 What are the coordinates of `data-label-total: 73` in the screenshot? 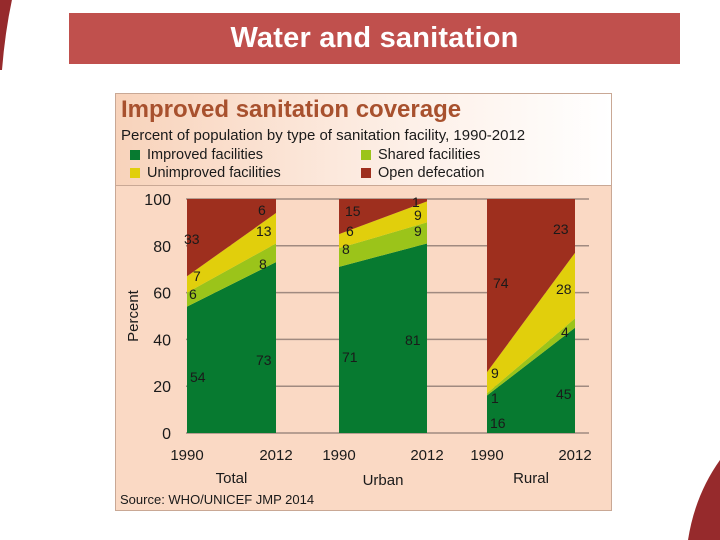 It's located at (264, 360).